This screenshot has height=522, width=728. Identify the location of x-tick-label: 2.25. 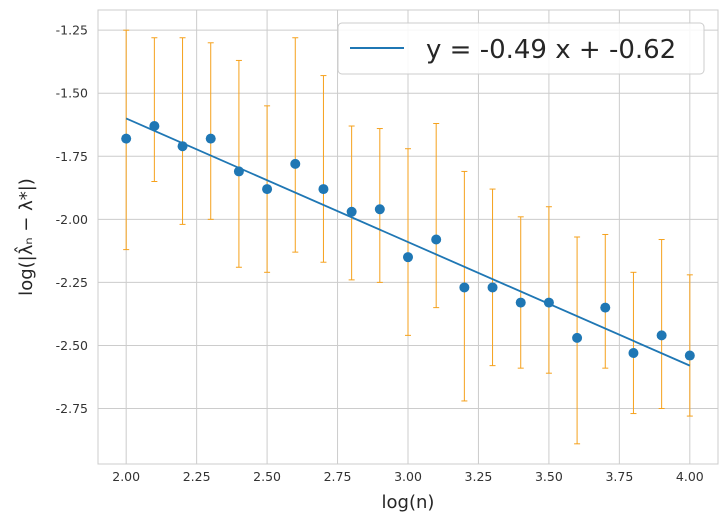
(197, 476).